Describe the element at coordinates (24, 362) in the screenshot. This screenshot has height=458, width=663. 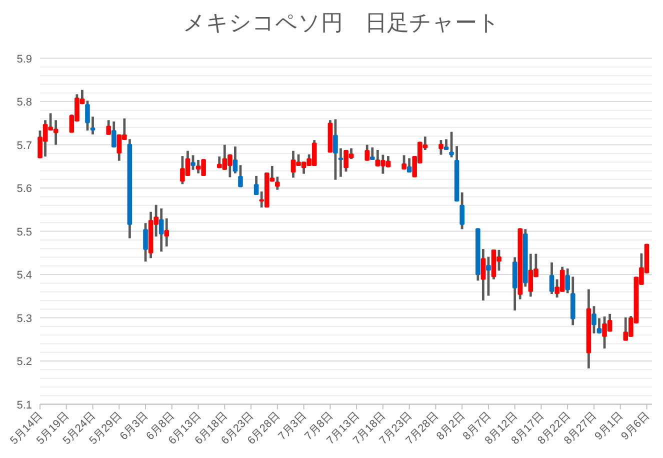
I see `y-tick-label: 5.2` at that location.